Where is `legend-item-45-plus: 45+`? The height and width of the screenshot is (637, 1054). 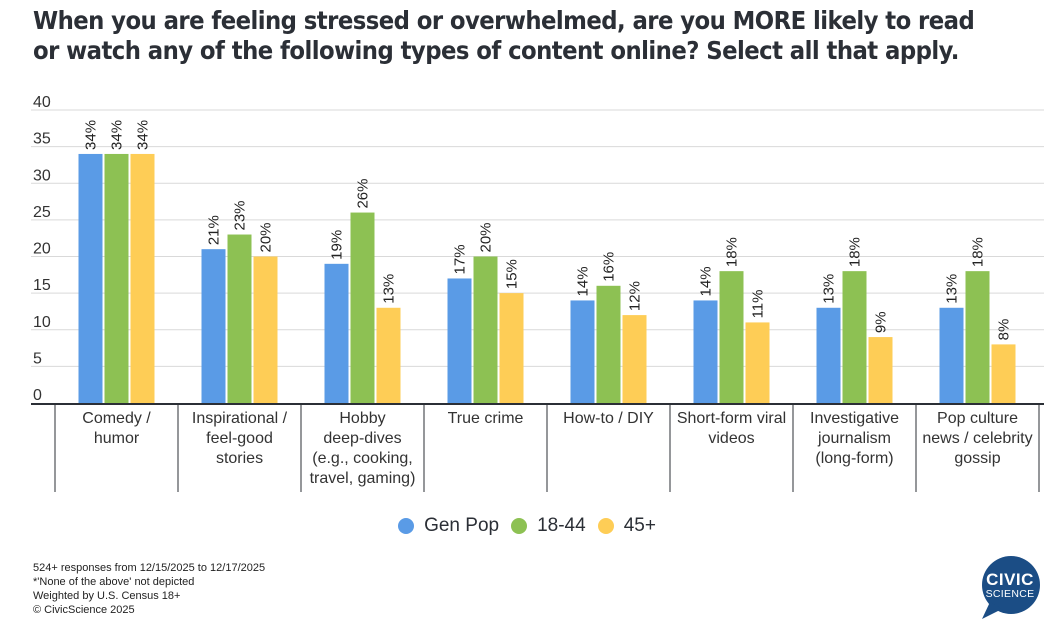
legend-item-45-plus: 45+ is located at coordinates (626, 526).